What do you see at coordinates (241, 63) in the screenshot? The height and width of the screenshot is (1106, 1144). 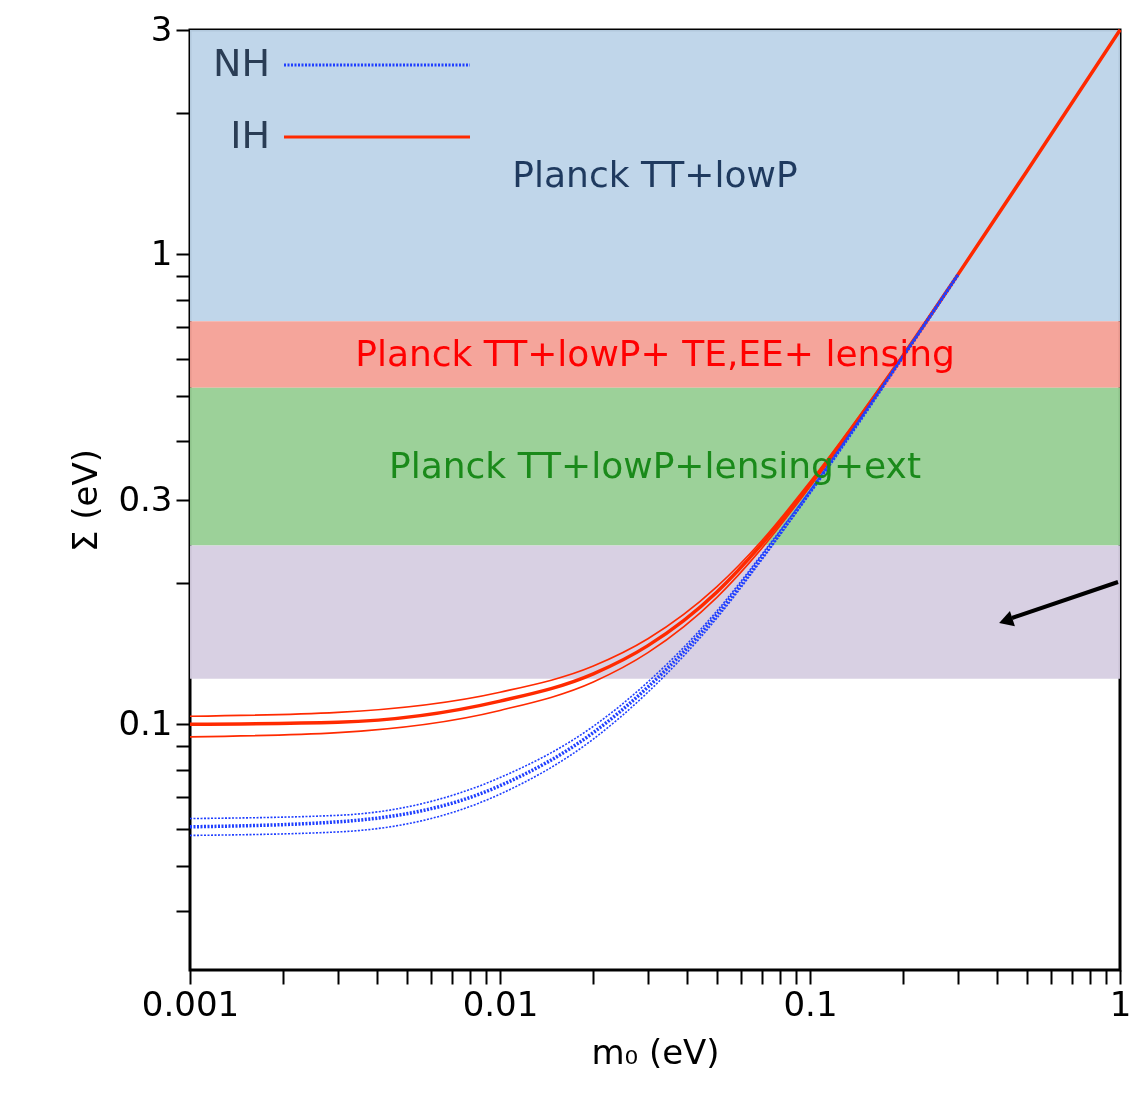 I see `legend-label: NH` at bounding box center [241, 63].